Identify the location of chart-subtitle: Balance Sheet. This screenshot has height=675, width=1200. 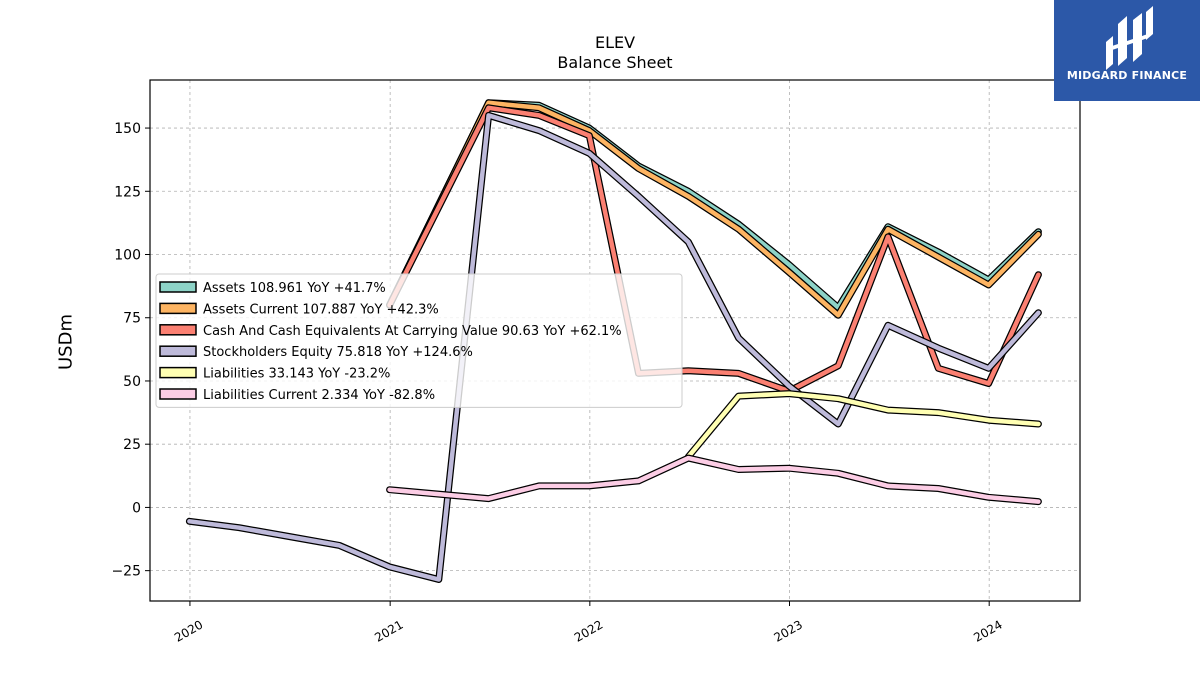
(615, 62).